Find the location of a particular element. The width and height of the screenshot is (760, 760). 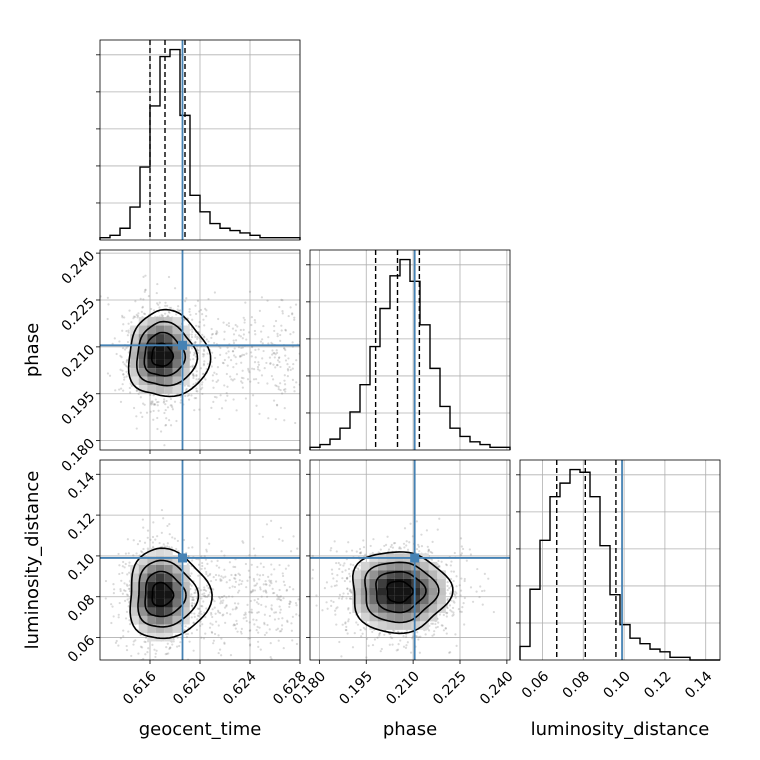

x-tick-label-luminosity_distance: 0.08 is located at coordinates (576, 684).